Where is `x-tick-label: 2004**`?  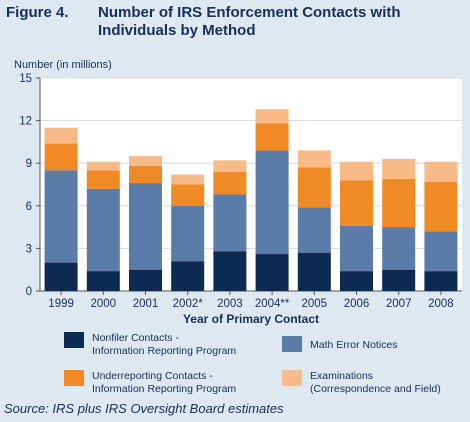 x-tick-label: 2004** is located at coordinates (272, 304).